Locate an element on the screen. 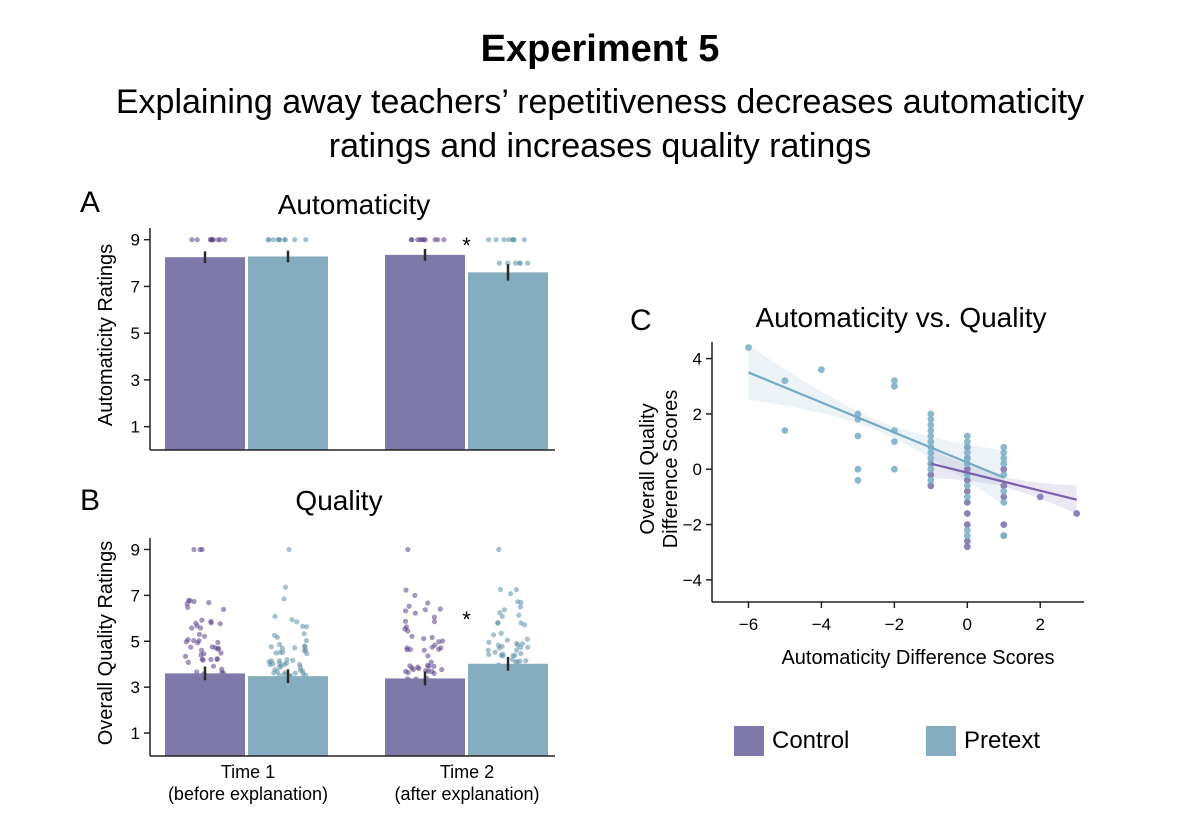  legend-item-control: Control is located at coordinates (791, 741).